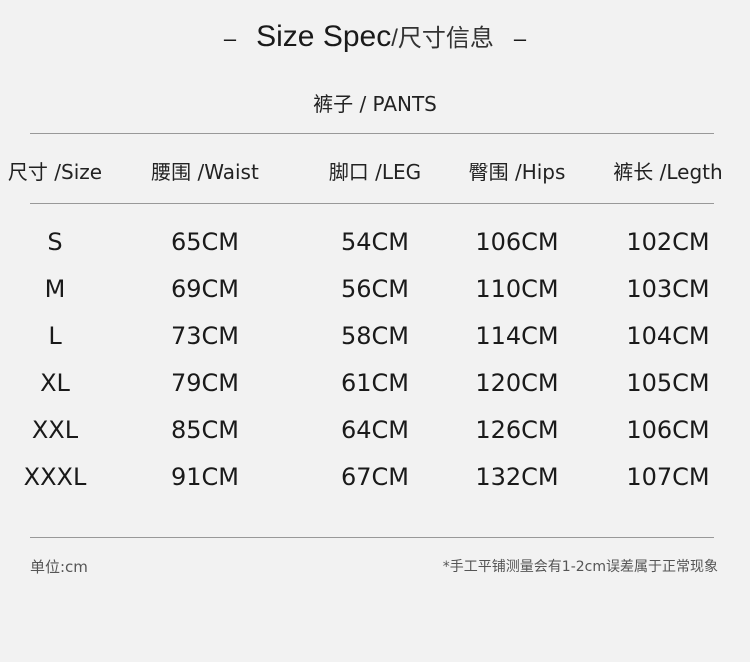 Image resolution: width=750 pixels, height=662 pixels. What do you see at coordinates (204, 477) in the screenshot?
I see `table-cell: 91CM` at bounding box center [204, 477].